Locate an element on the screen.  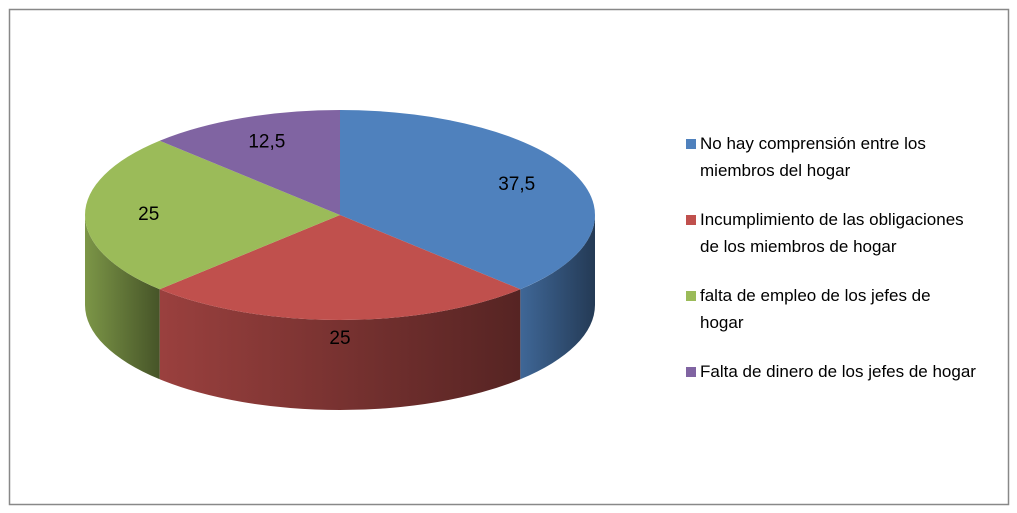
data-label: 37,5 is located at coordinates (516, 184).